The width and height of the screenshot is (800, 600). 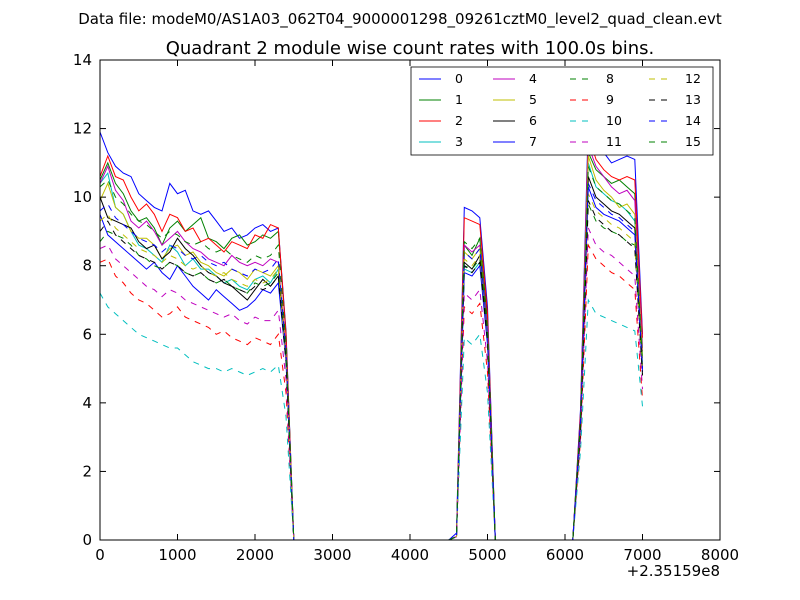 I want to click on legend-label-7: 7, so click(x=533, y=141).